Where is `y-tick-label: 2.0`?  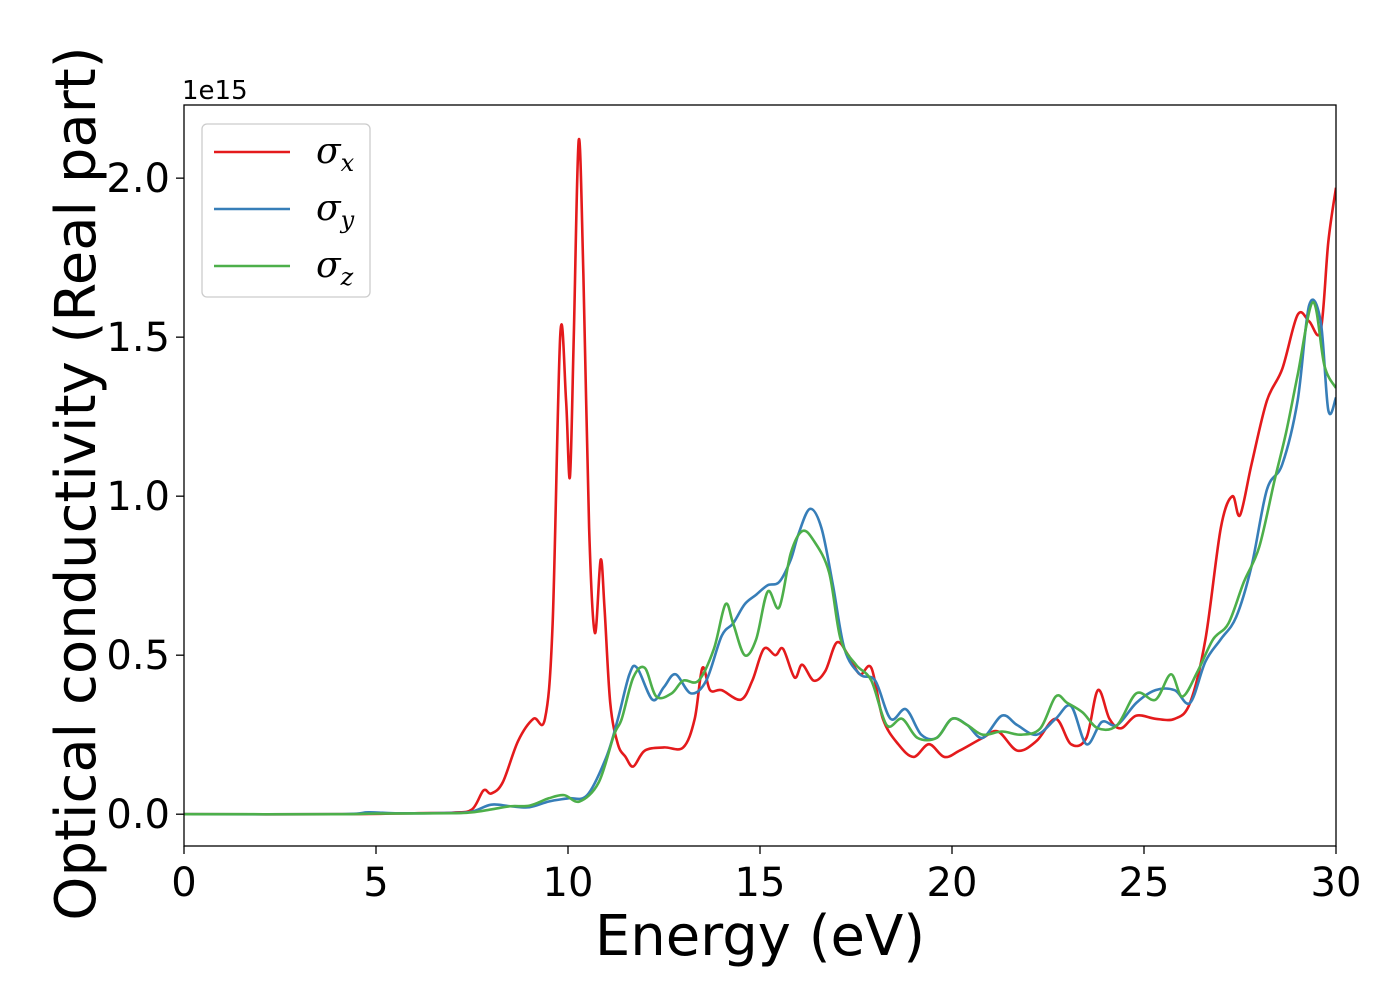
y-tick-label: 2.0 is located at coordinates (138, 179).